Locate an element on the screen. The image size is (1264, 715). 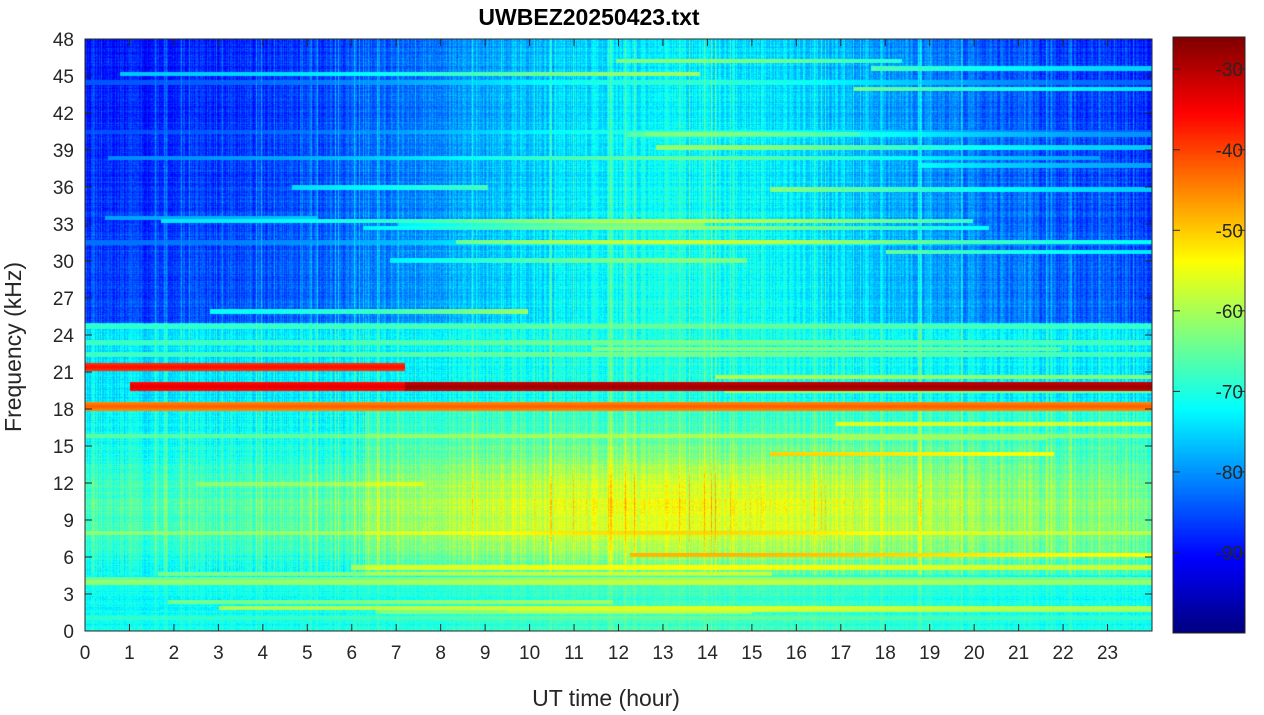
x-tick-label: 7 is located at coordinates (396, 653).